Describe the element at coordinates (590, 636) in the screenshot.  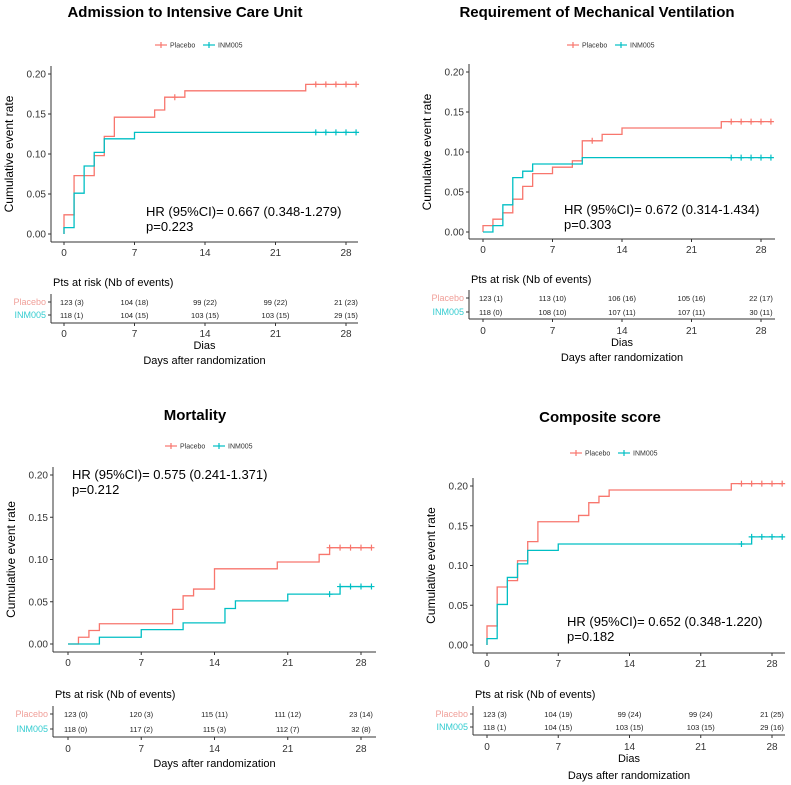
I see `p-value-text: p=0.182` at that location.